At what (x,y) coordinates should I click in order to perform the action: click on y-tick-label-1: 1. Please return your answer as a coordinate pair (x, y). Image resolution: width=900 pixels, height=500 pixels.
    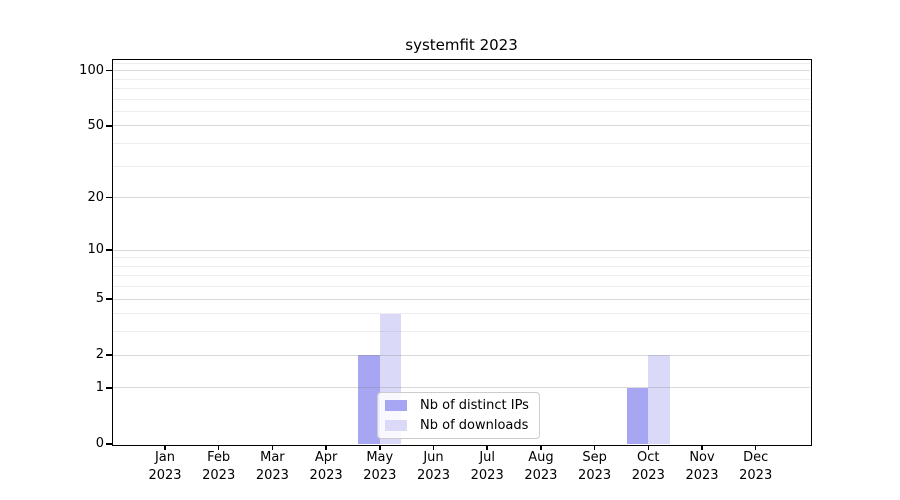
    Looking at the image, I should click on (99, 387).